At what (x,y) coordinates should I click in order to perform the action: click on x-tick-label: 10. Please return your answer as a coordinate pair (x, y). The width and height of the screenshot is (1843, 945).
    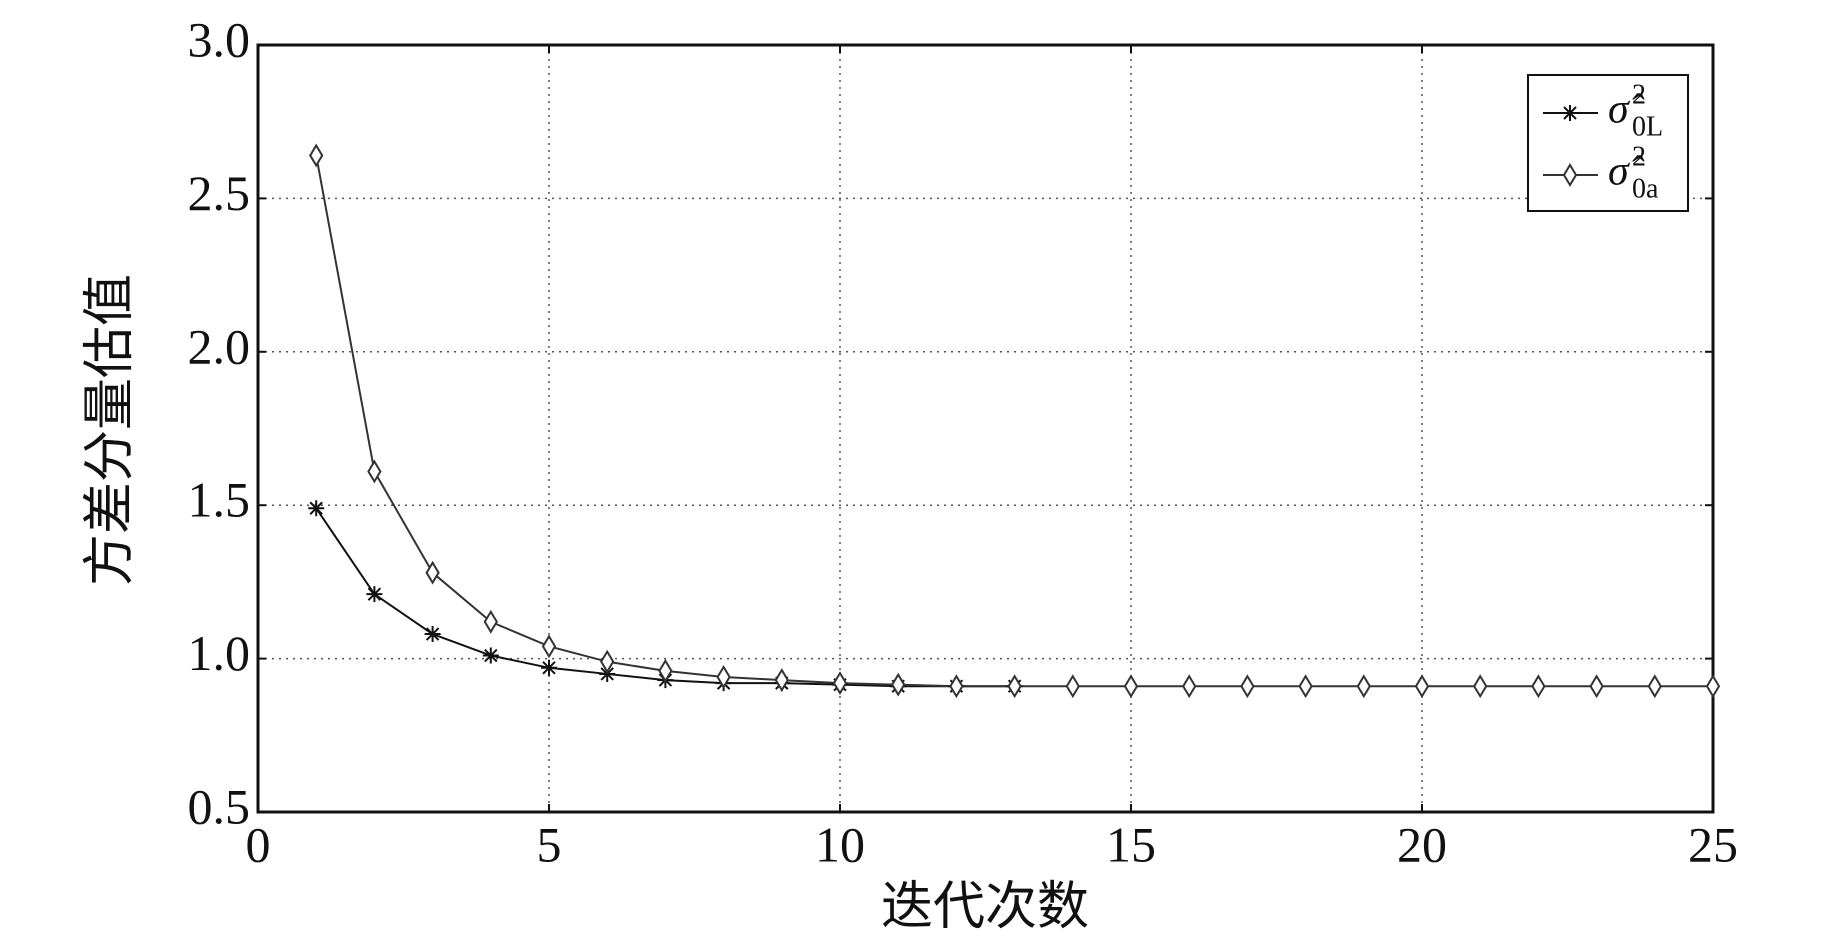
    Looking at the image, I should click on (840, 844).